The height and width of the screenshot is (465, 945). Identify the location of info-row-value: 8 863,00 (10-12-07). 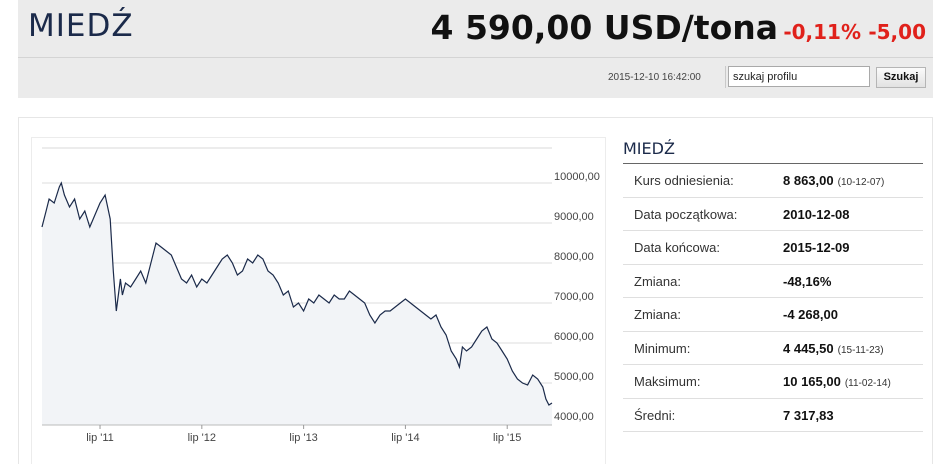
(833, 180).